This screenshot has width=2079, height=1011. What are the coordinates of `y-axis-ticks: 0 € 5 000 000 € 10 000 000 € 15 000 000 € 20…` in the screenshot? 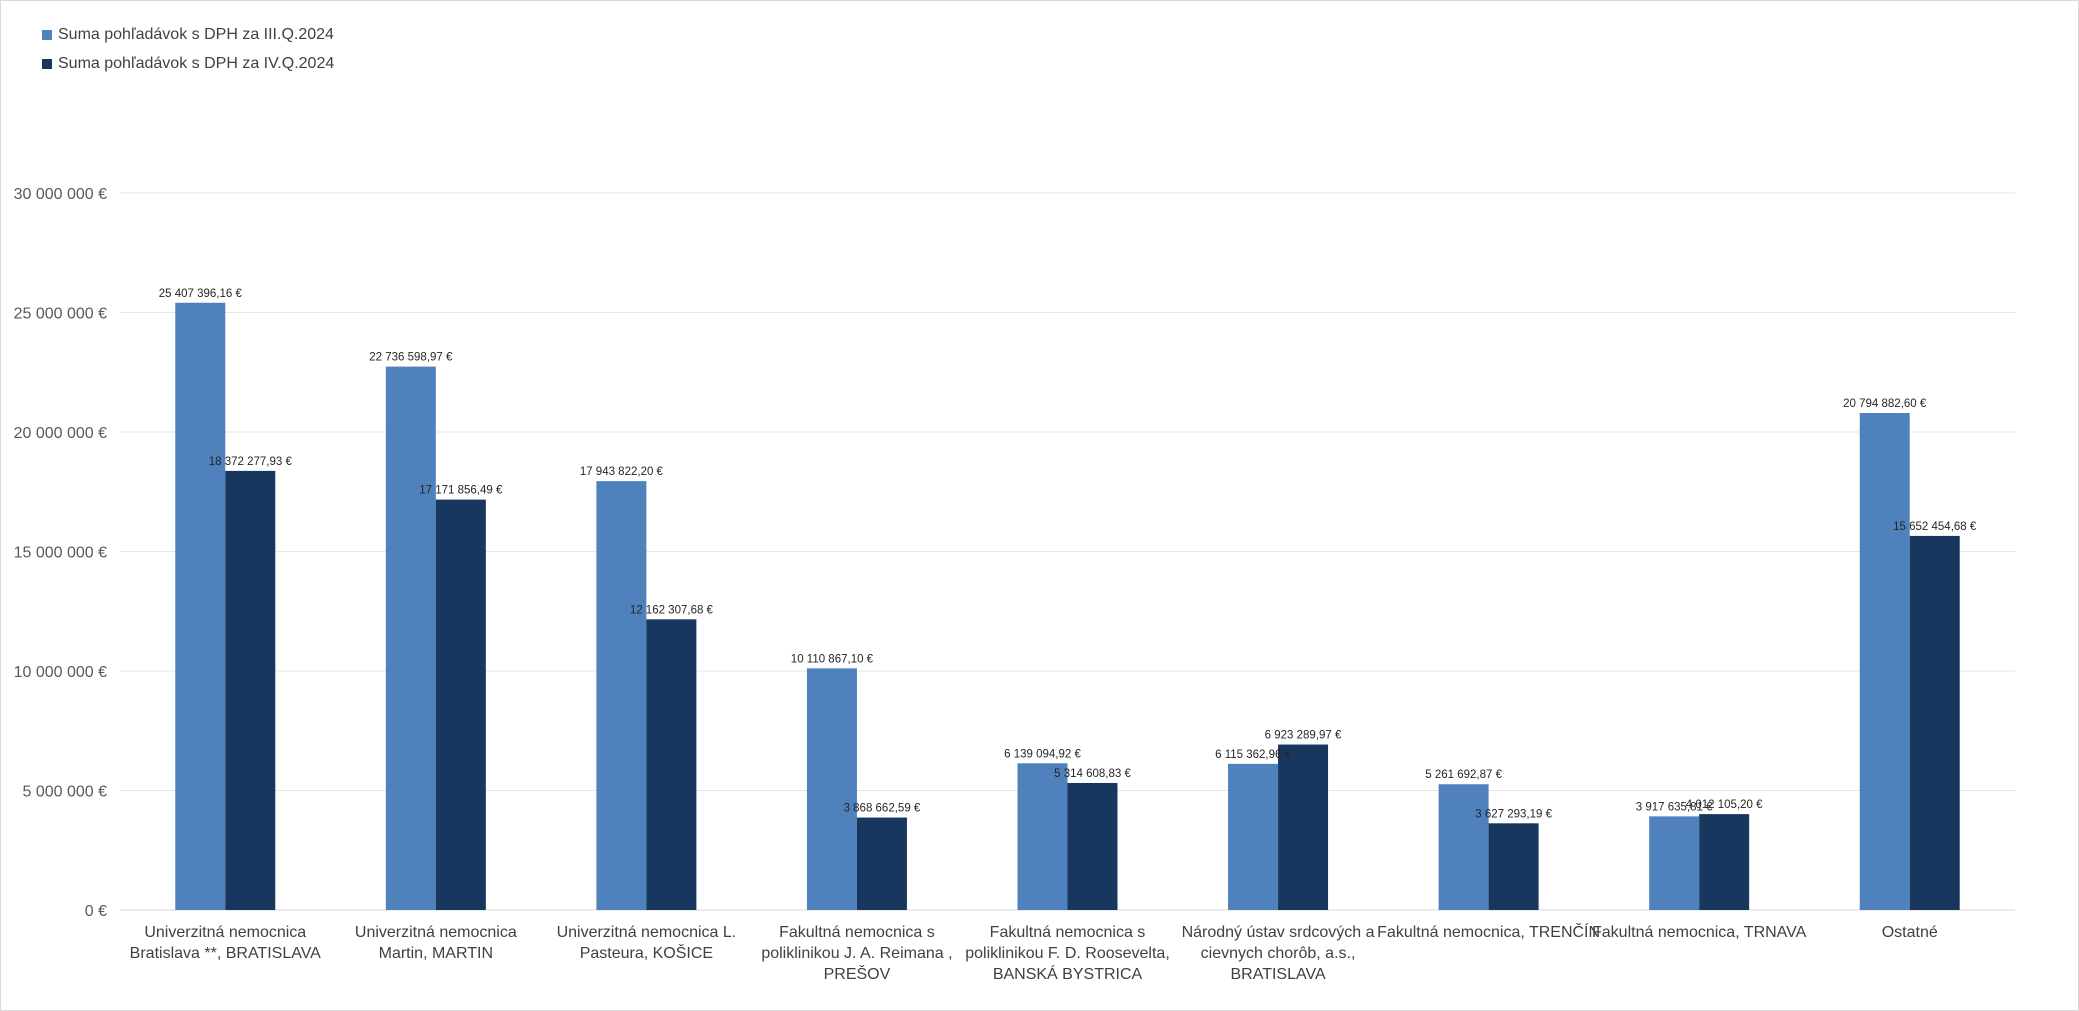 It's located at (61, 553).